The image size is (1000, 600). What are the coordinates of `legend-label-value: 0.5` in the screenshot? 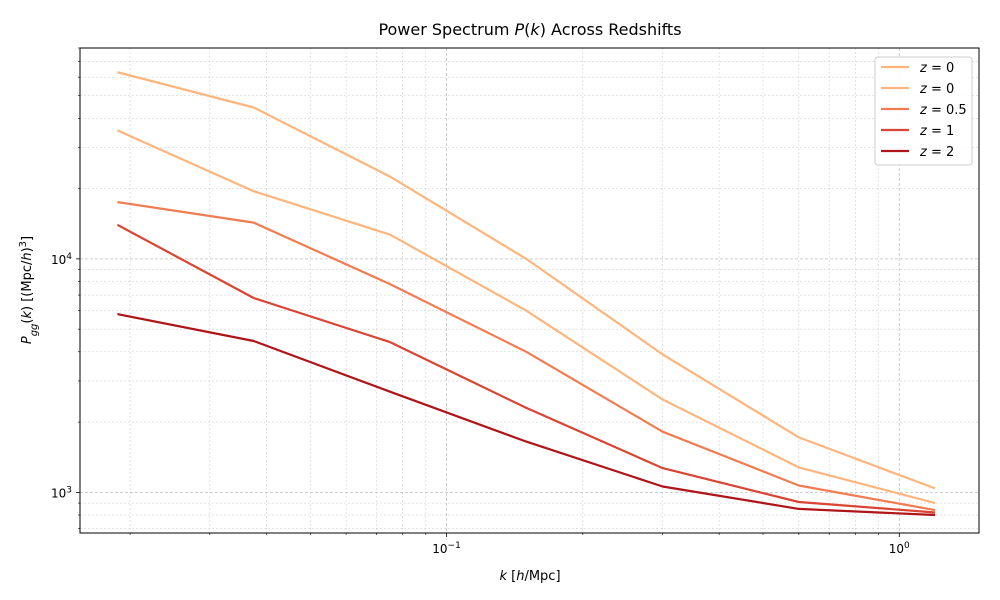 It's located at (956, 110).